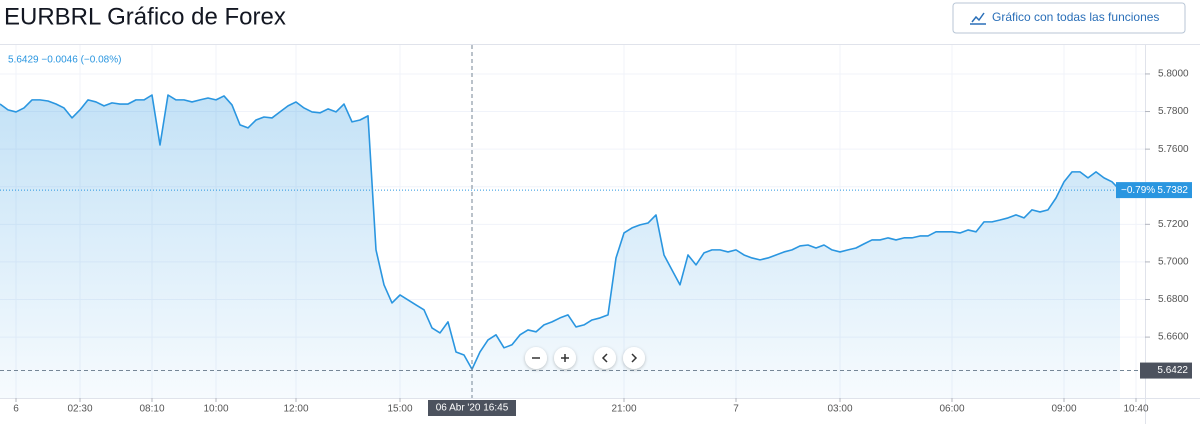  Describe the element at coordinates (151, 409) in the screenshot. I see `x-tick-label: 08:10` at that location.